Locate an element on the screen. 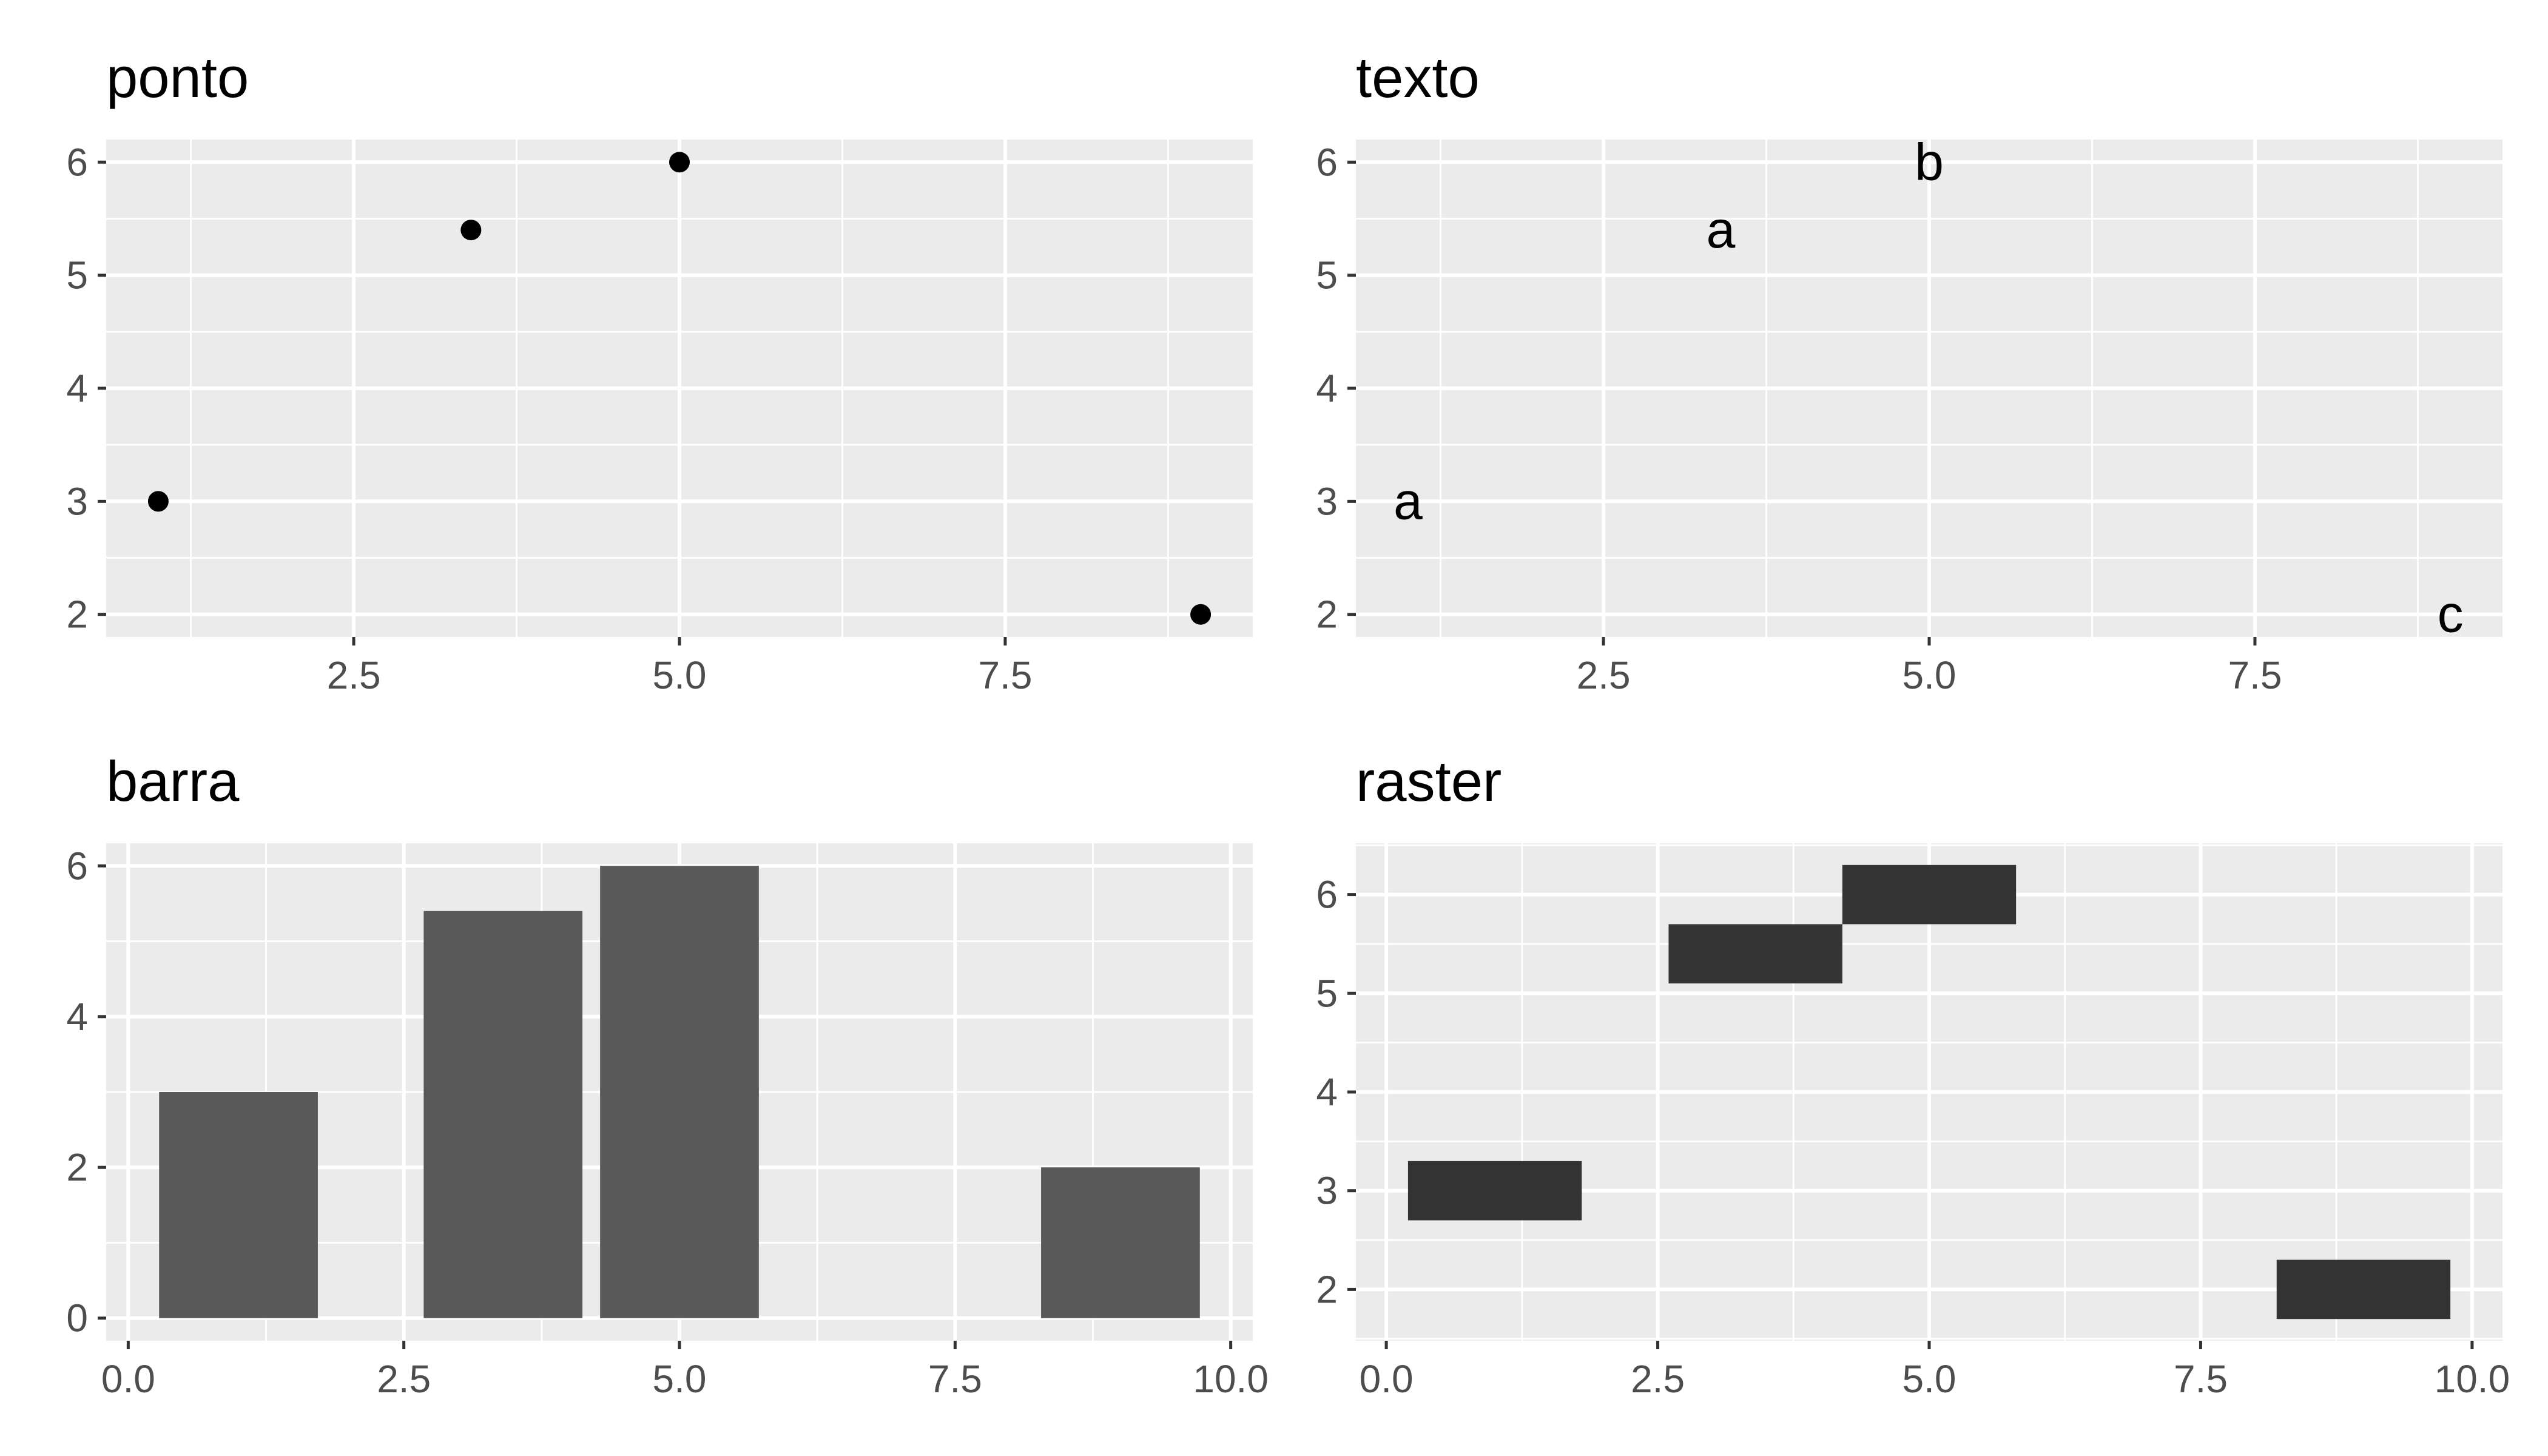 Image resolution: width=2548 pixels, height=1456 pixels. panel-title: raster is located at coordinates (1429, 781).